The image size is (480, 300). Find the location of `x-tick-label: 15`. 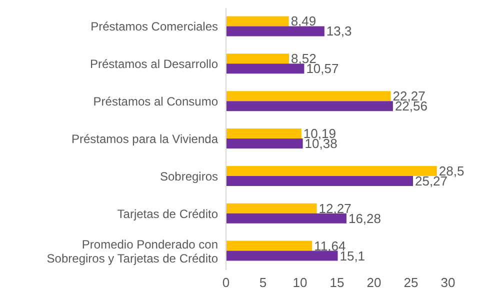

x-tick-label: 15 is located at coordinates (337, 282).